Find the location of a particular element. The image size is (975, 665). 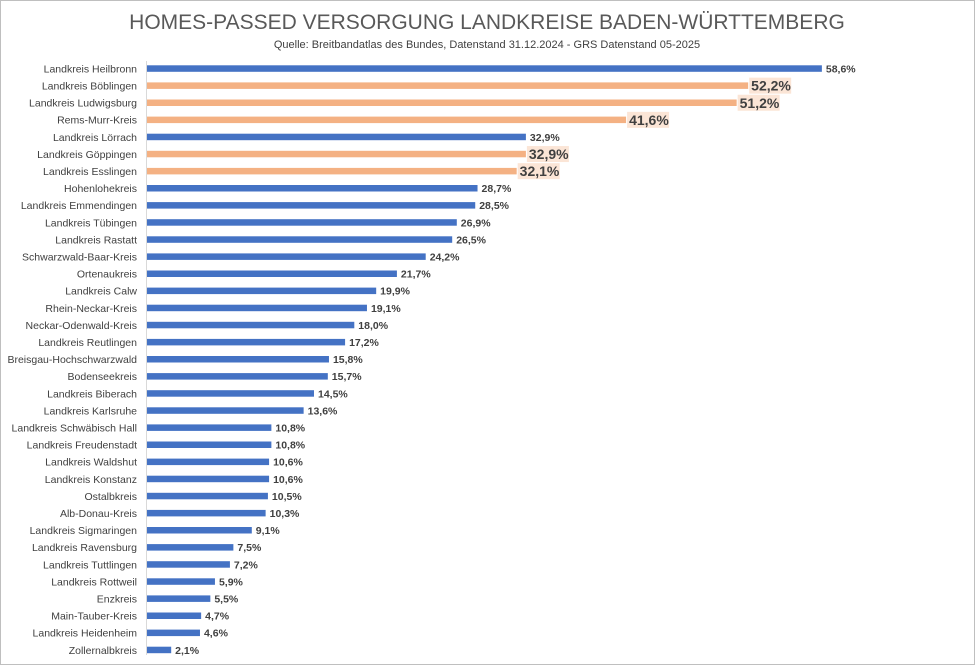

category-label: Landkreis Ludwigsburg is located at coordinates (83, 104).